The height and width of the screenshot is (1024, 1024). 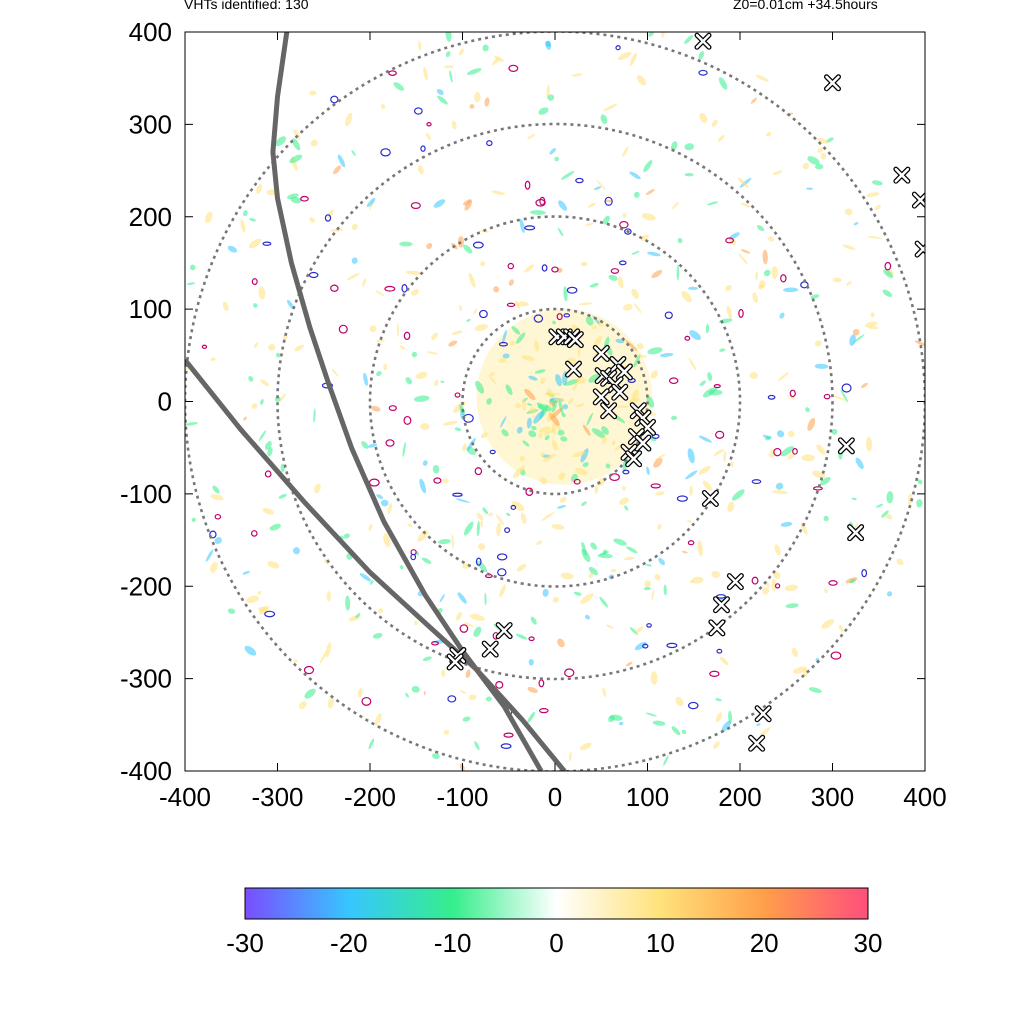 What do you see at coordinates (150, 309) in the screenshot?
I see `y-tick-label: 100` at bounding box center [150, 309].